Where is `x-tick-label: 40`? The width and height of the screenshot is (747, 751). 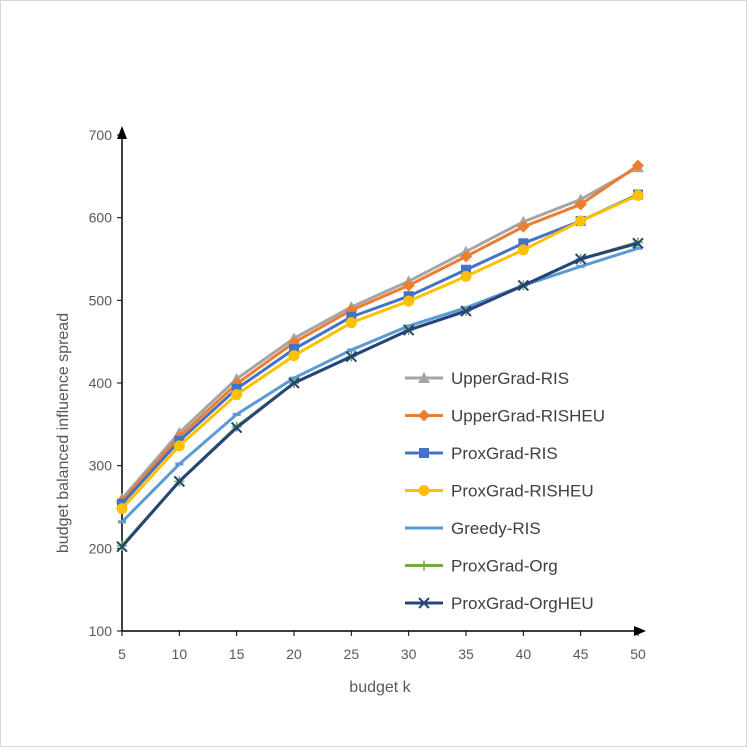
x-tick-label: 40 is located at coordinates (524, 654).